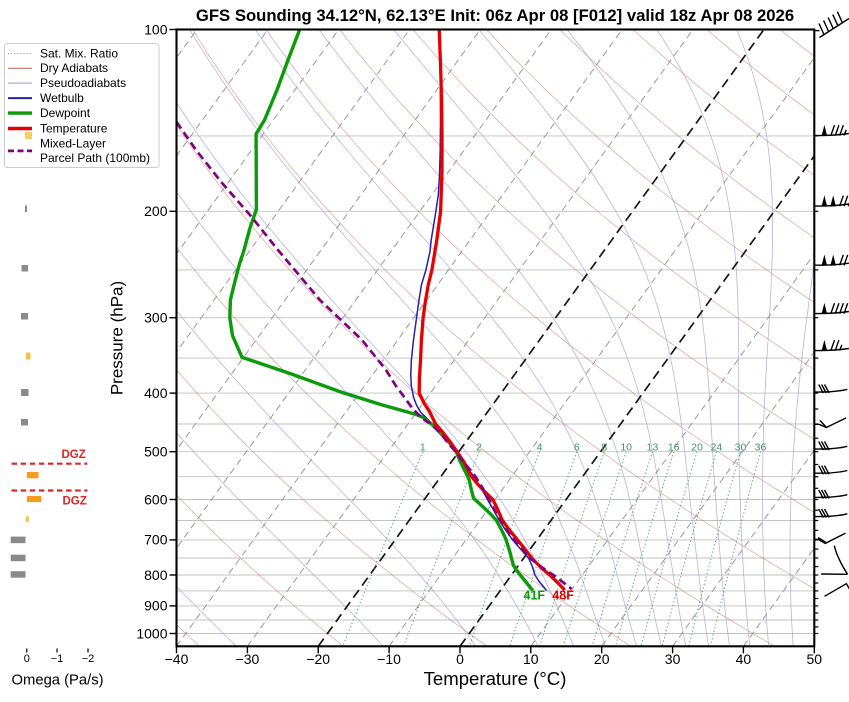 This screenshot has width=849, height=702. What do you see at coordinates (604, 448) in the screenshot?
I see `svg-text: 8` at bounding box center [604, 448].